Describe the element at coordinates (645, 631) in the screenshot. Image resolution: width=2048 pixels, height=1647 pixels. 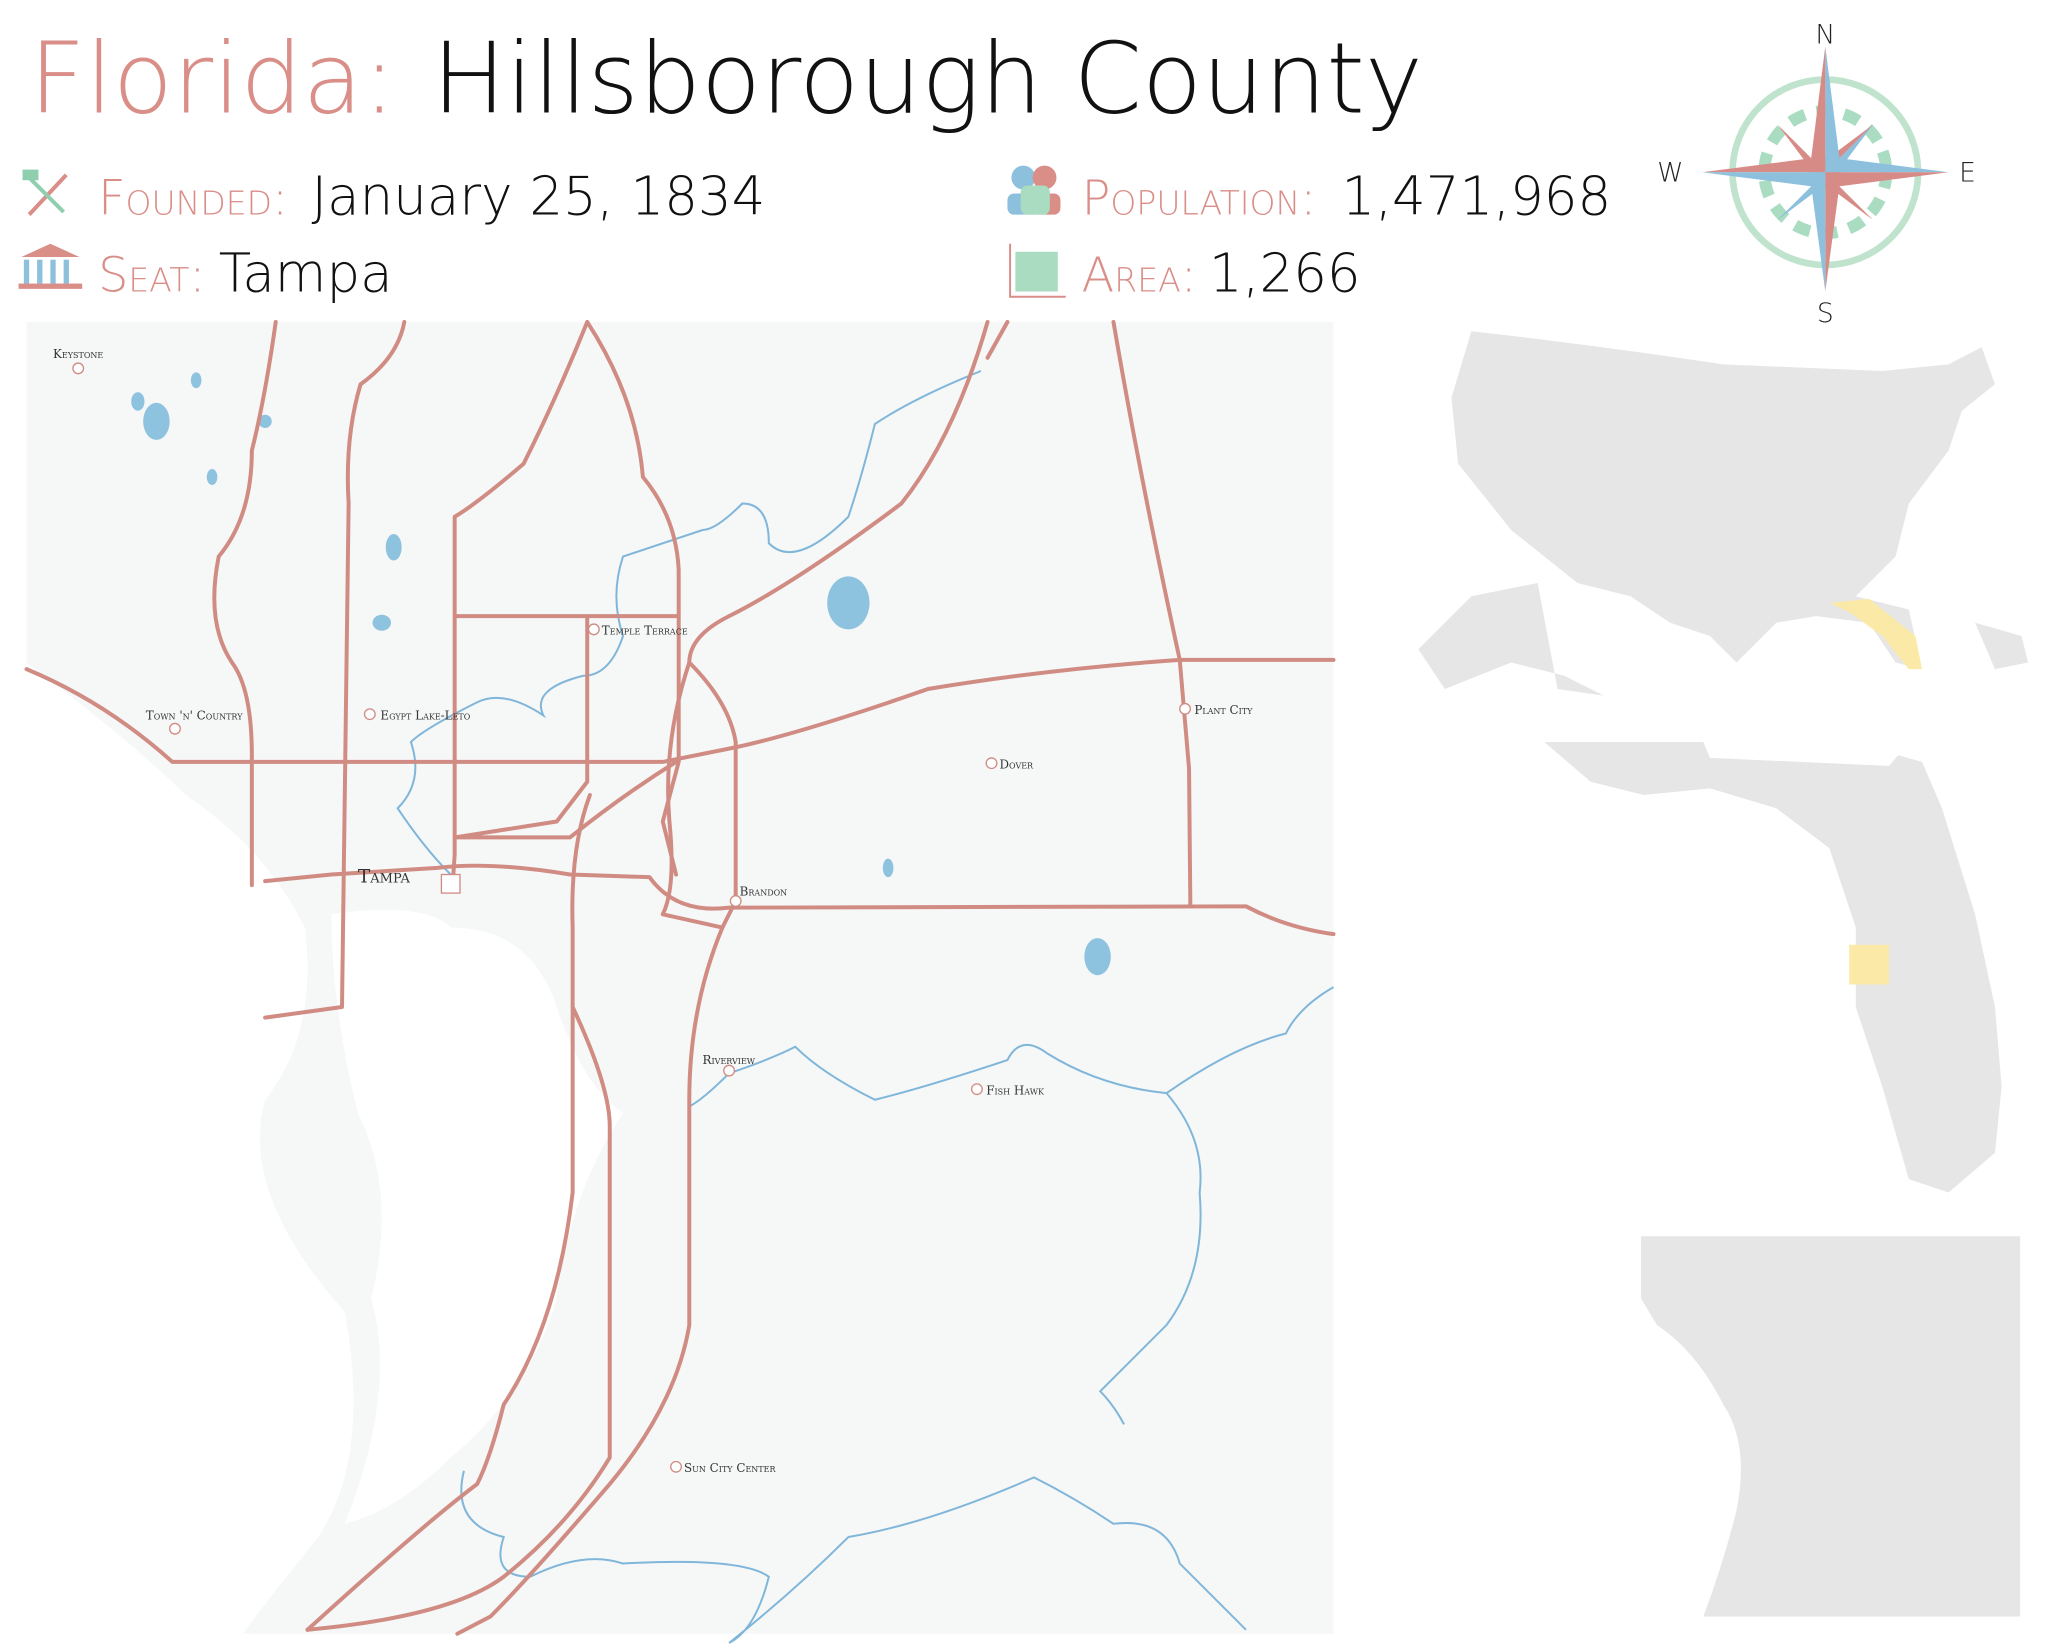
I see `place-label: Temple Terrace` at that location.